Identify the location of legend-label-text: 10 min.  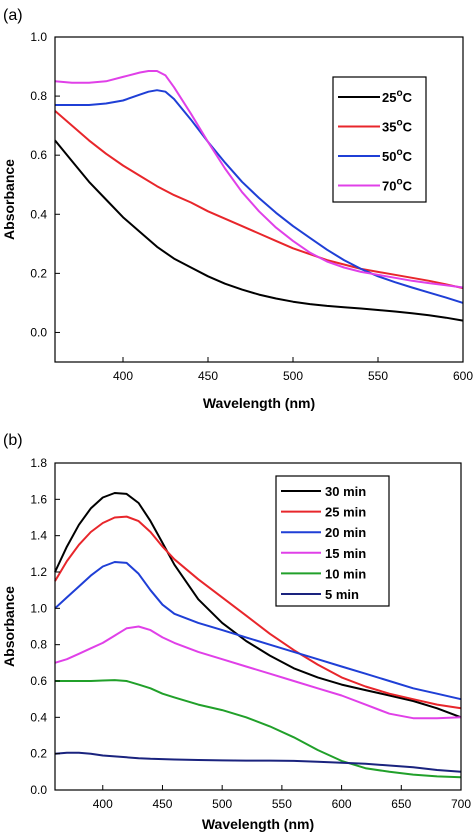
(345, 573).